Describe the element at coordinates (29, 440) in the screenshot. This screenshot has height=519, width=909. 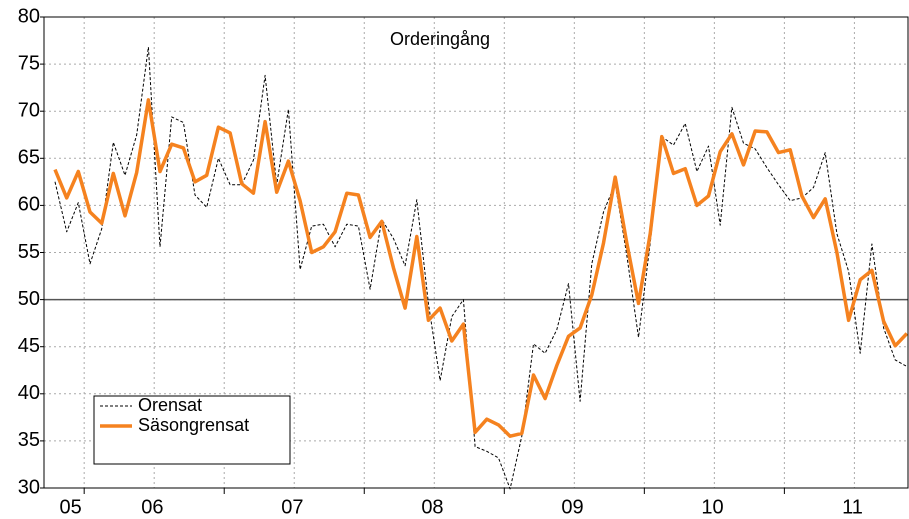
I see `y-tick-label: 35` at that location.